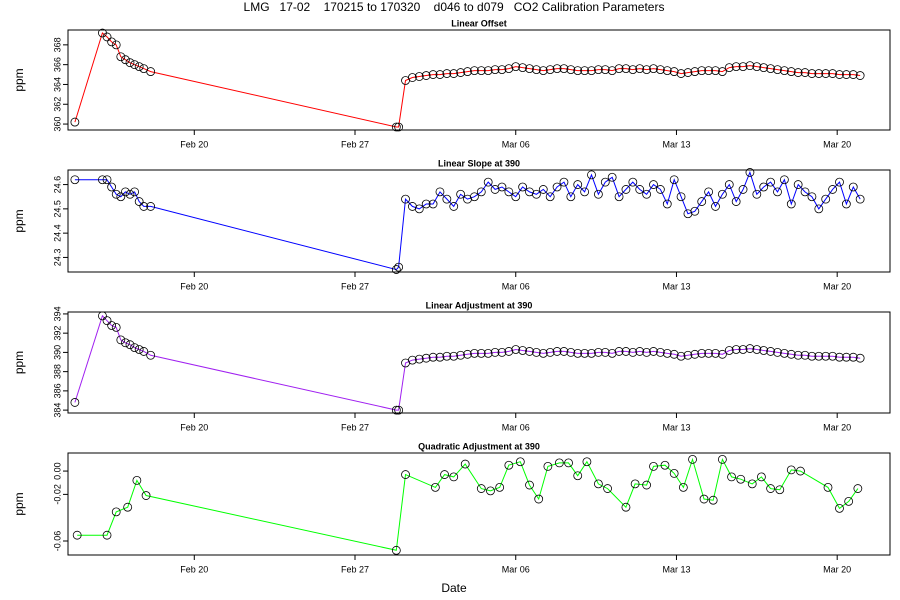  What do you see at coordinates (57, 84) in the screenshot?
I see `y-tick-label: 364` at bounding box center [57, 84].